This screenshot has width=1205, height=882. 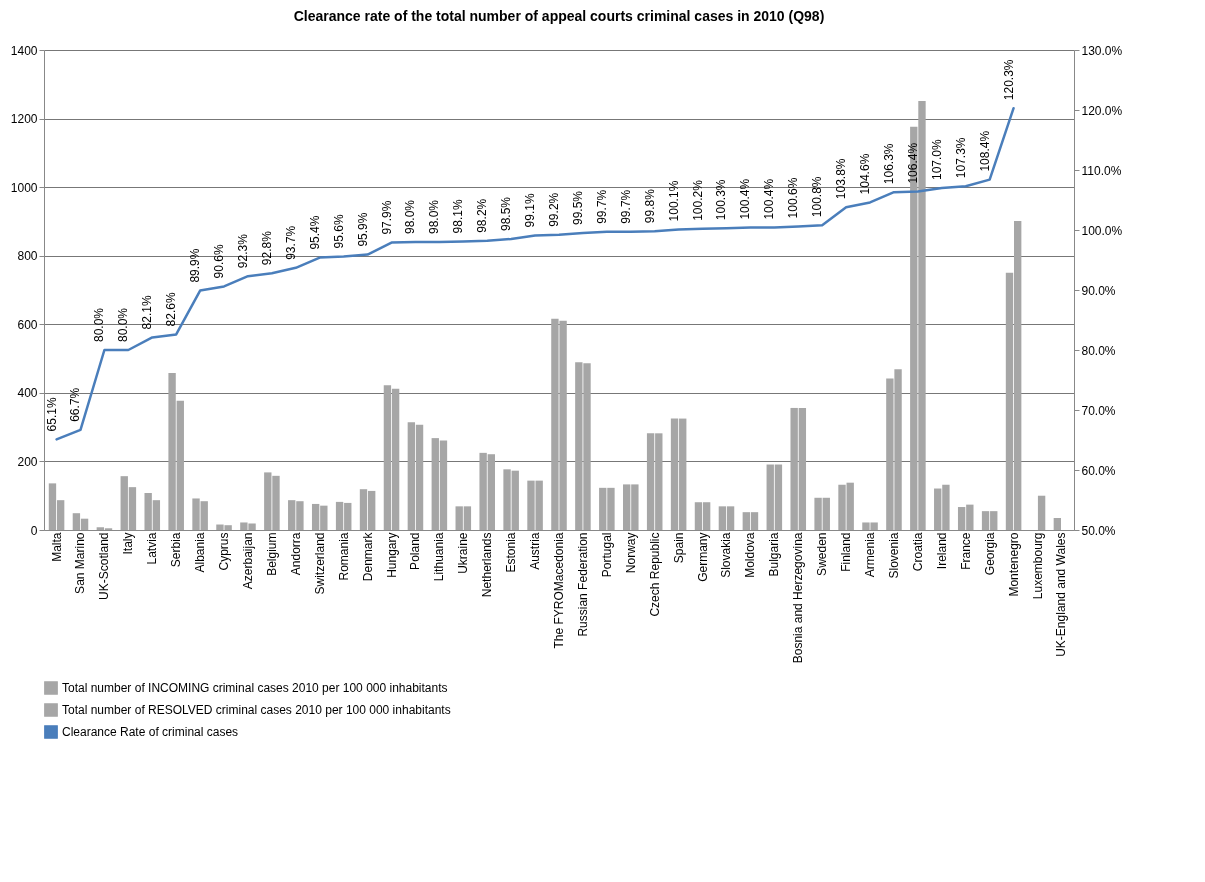 I want to click on x-tick-label: Denmark, so click(x=367, y=556).